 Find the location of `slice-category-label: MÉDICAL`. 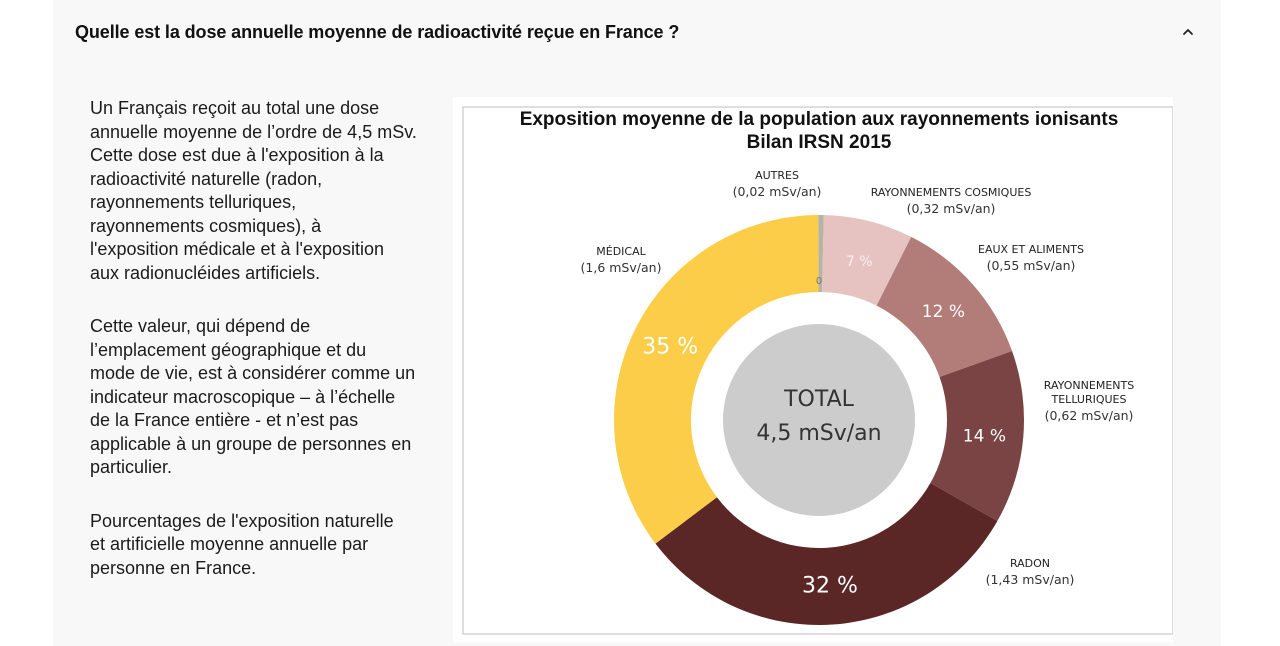

slice-category-label: MÉDICAL is located at coordinates (621, 251).